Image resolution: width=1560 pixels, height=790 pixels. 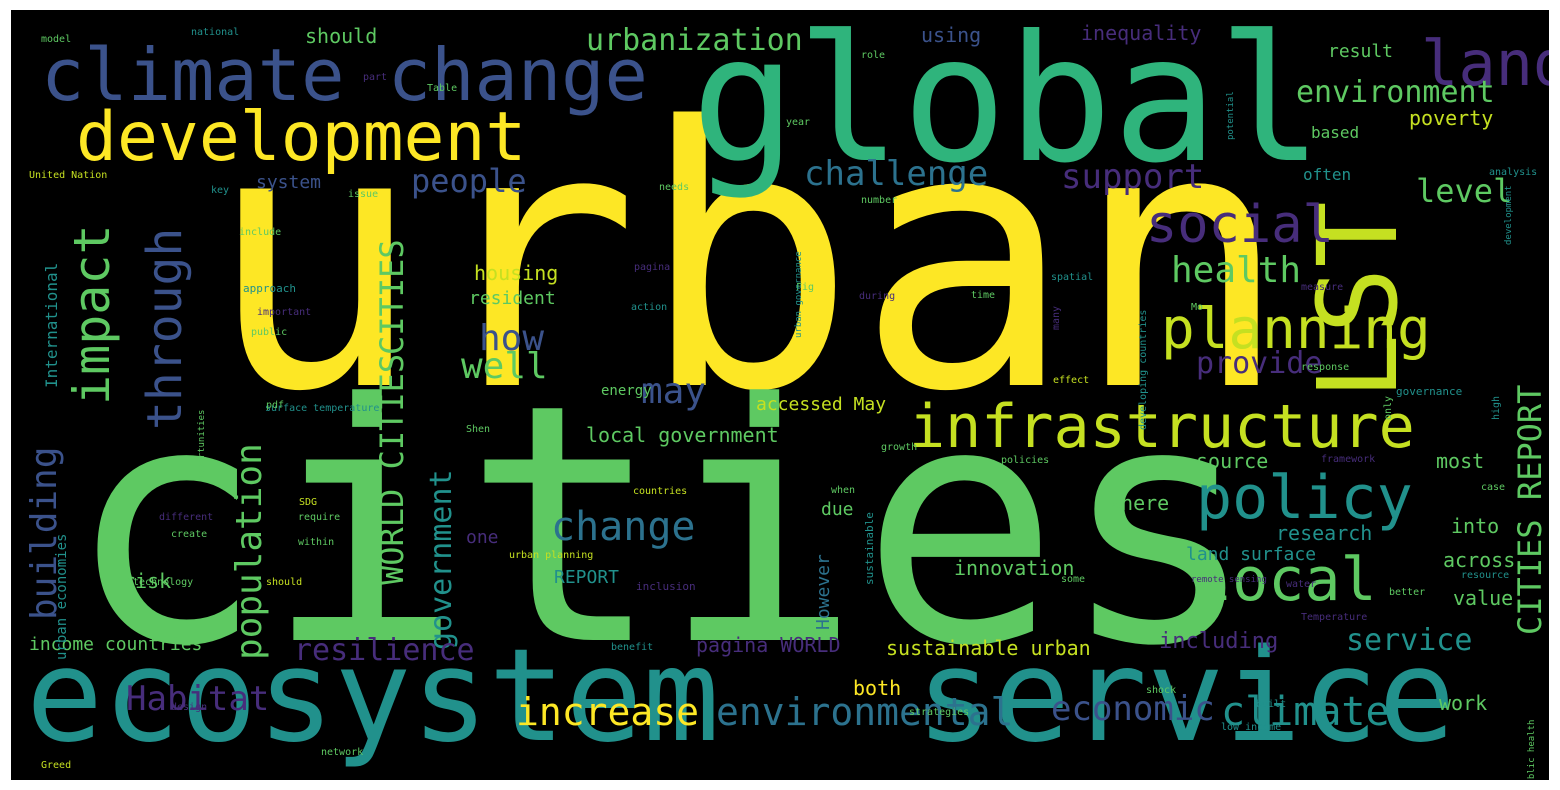 What do you see at coordinates (1304, 498) in the screenshot?
I see `cloud-word: policy` at bounding box center [1304, 498].